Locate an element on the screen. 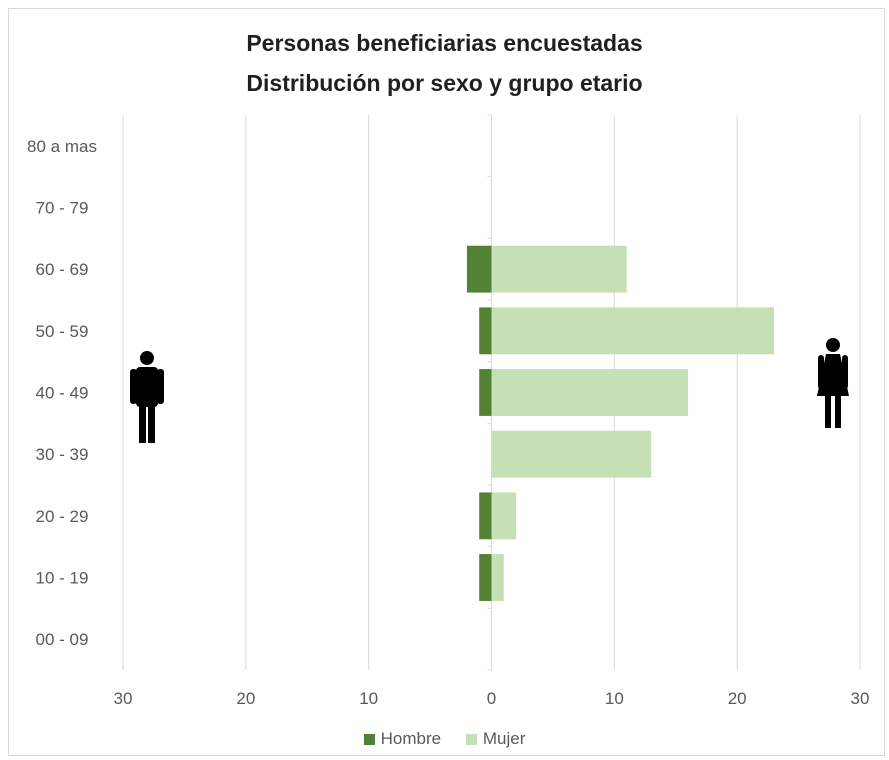 This screenshot has height=760, width=889. x-tick-label-1: 20 is located at coordinates (245, 698).